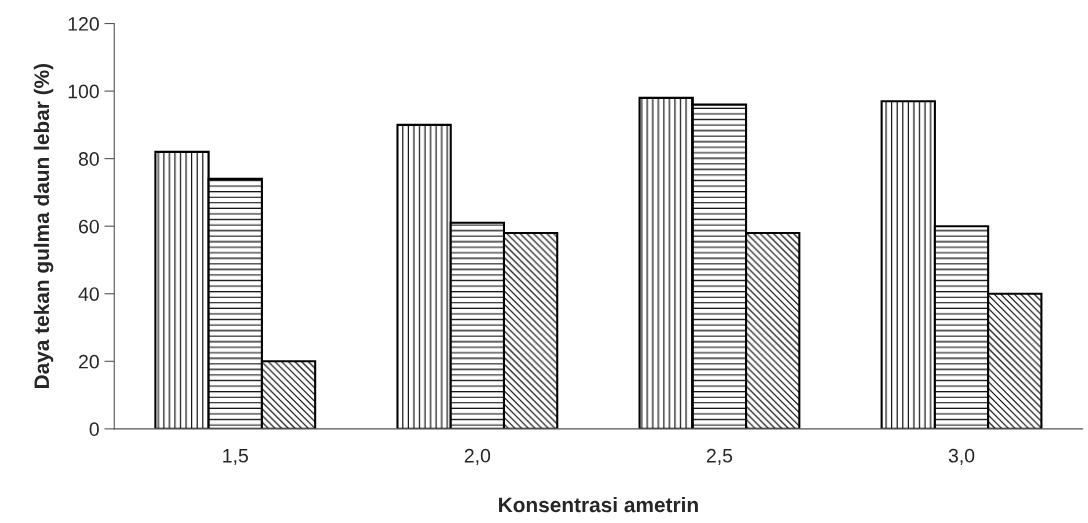 The height and width of the screenshot is (523, 1088). What do you see at coordinates (598, 504) in the screenshot?
I see `x-axis-title: Konsentrasi ametrin` at bounding box center [598, 504].